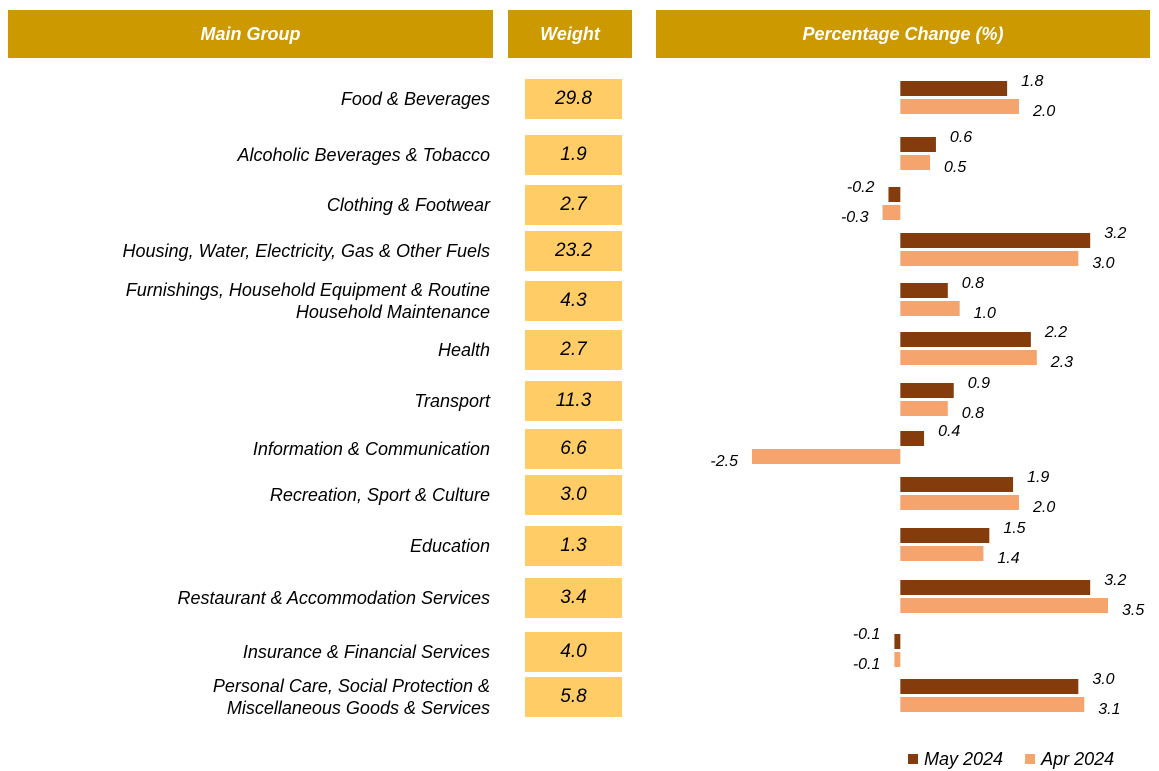 The height and width of the screenshot is (771, 1159). I want to click on value-label: 1.4, so click(1008, 558).